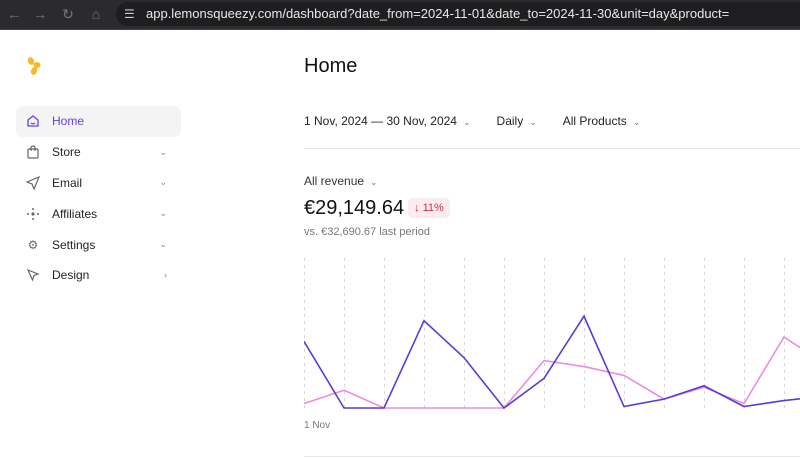 The width and height of the screenshot is (800, 458). Describe the element at coordinates (74, 244) in the screenshot. I see `sidebar-item-label: Settings` at that location.